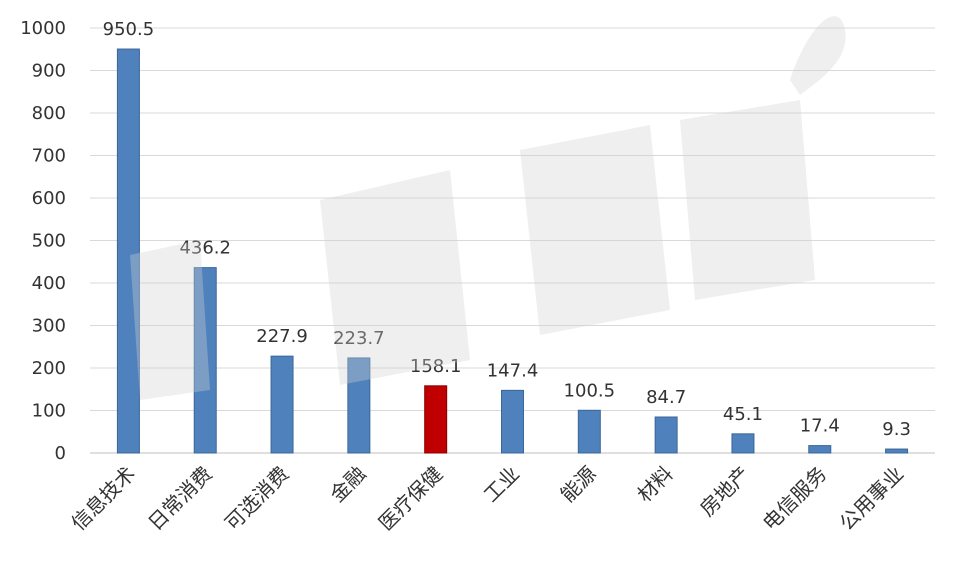 The width and height of the screenshot is (962, 578). I want to click on data-label: 223.7, so click(359, 338).